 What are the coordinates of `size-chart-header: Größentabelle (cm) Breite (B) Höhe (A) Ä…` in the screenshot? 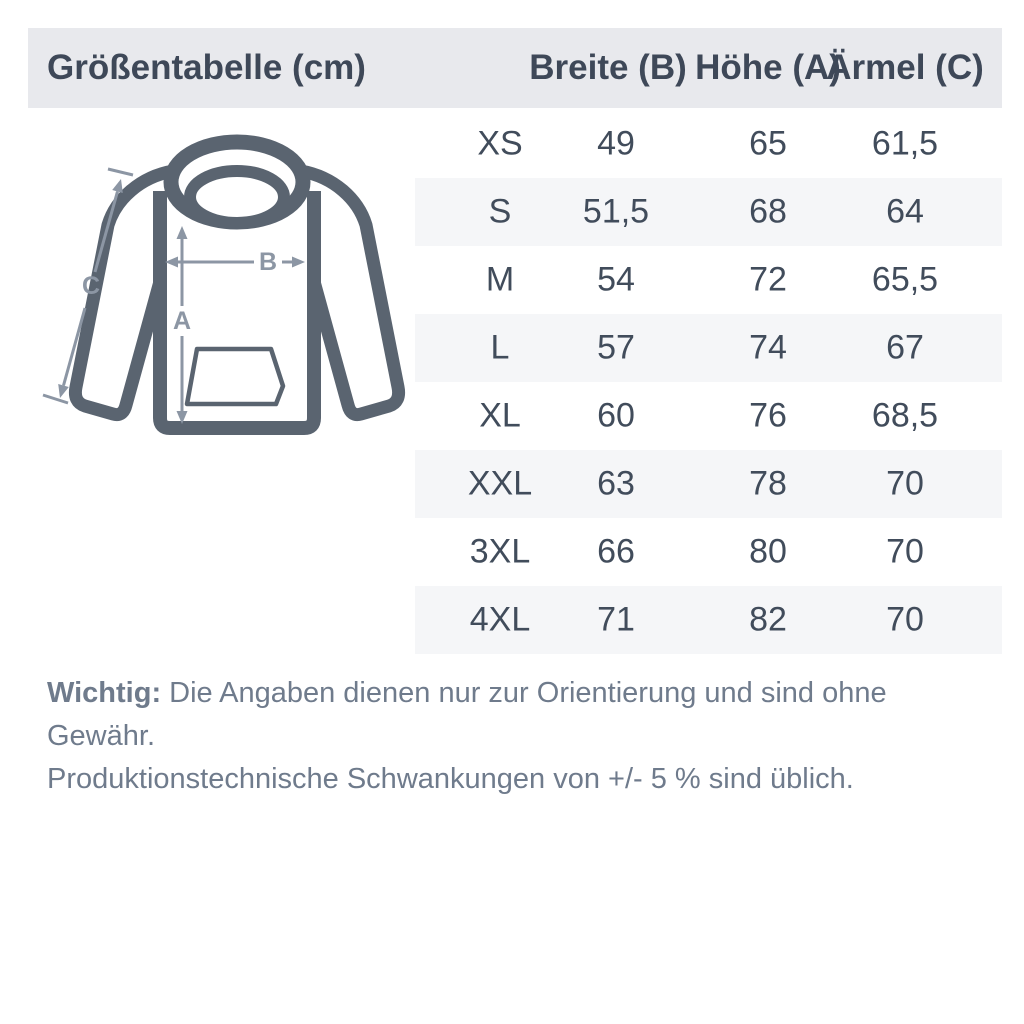 It's located at (515, 68).